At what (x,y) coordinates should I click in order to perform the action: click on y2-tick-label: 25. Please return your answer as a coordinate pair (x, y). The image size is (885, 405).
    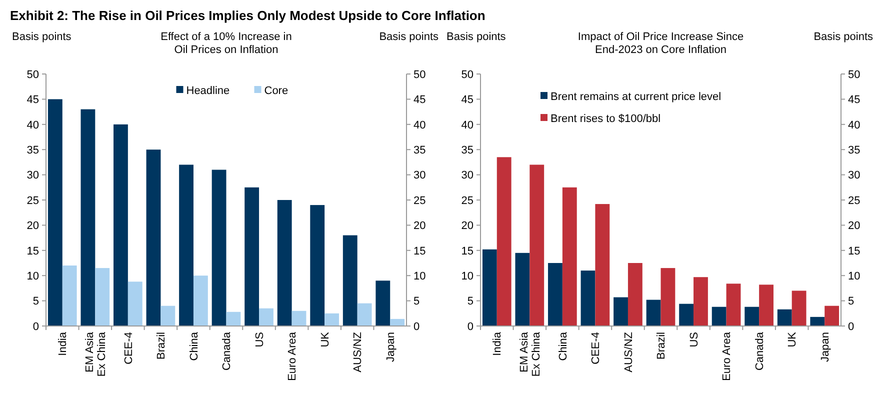
    Looking at the image, I should click on (854, 200).